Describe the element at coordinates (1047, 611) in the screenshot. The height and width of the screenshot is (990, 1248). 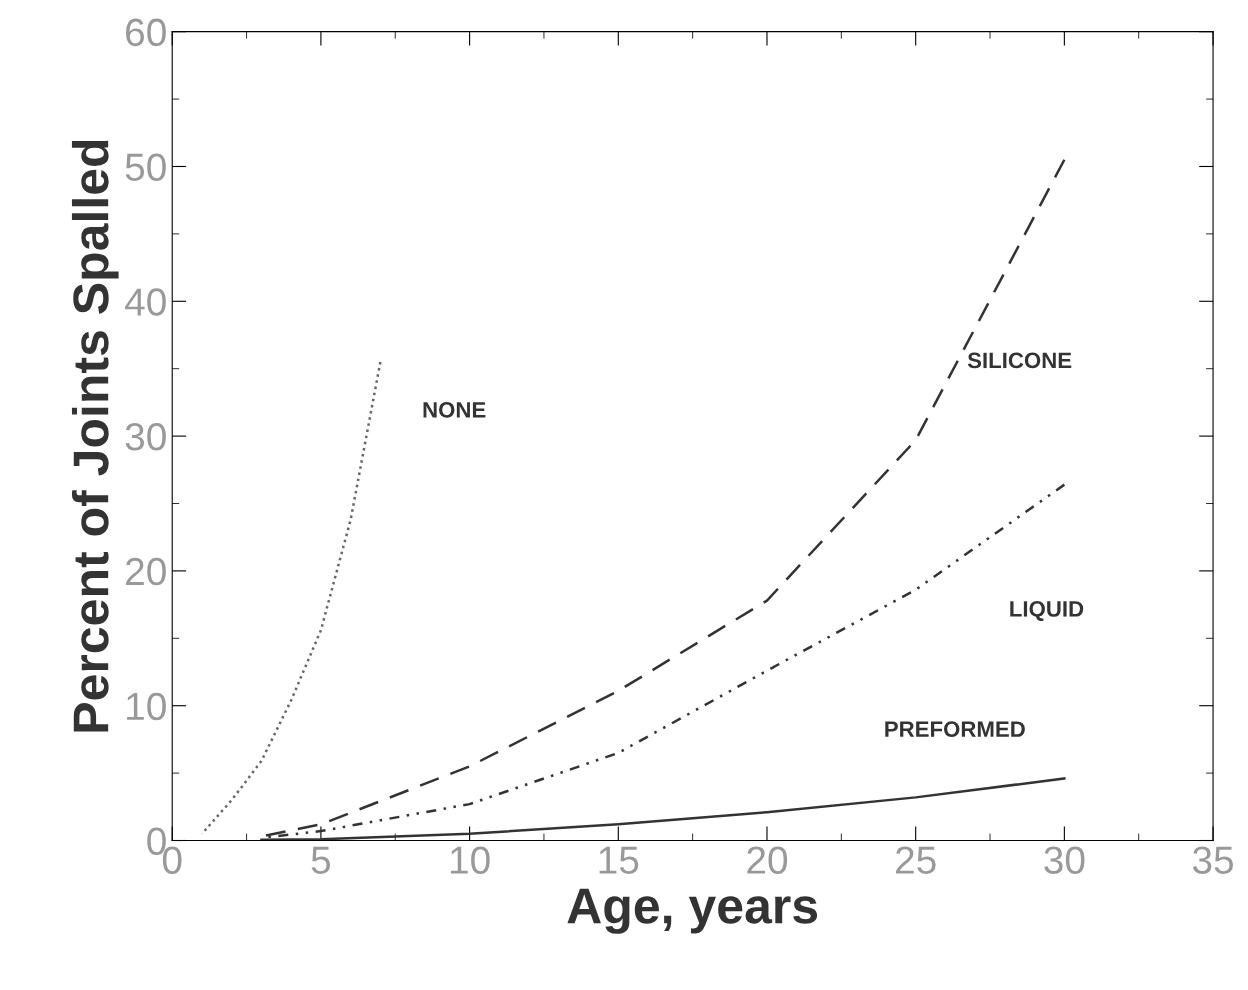
I see `text: LIQUID` at that location.